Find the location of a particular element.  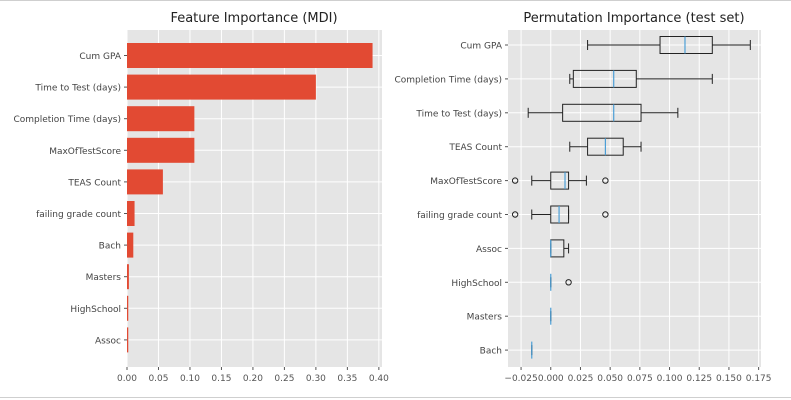

mdi-category-label-5: failing grade count is located at coordinates (78, 215).